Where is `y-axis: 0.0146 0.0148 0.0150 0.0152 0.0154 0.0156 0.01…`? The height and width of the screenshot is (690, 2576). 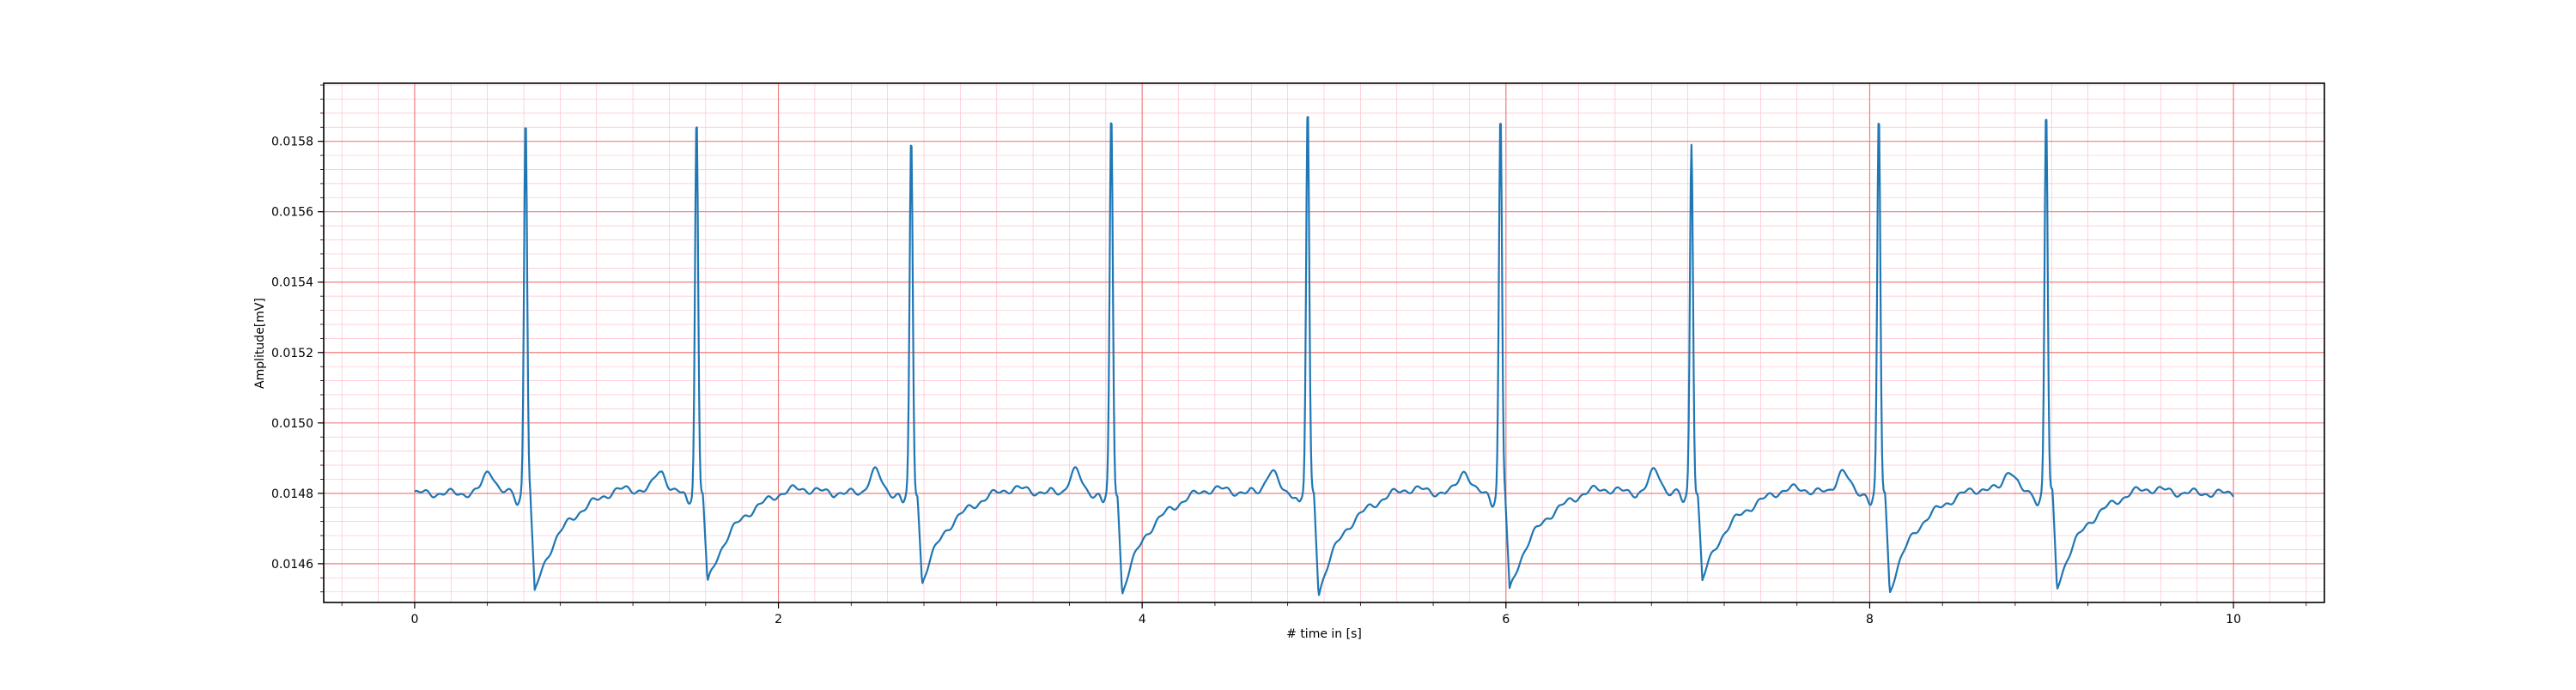 y-axis: 0.0146 0.0148 0.0150 0.0152 0.0154 0.0156 0.01… is located at coordinates (297, 338).